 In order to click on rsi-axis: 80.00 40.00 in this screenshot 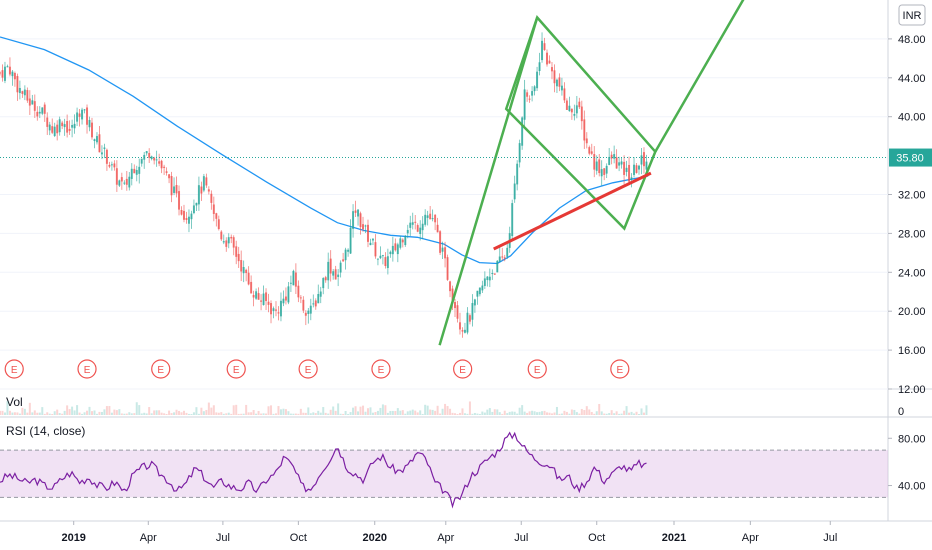, I will do `click(907, 463)`.